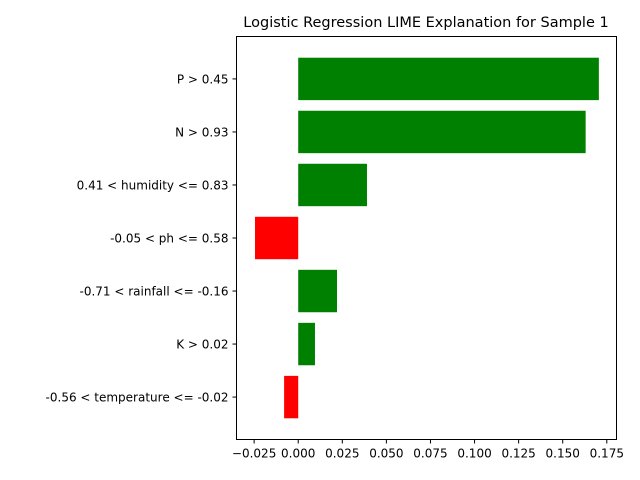 This screenshot has width=640, height=480. I want to click on x-tick-label: 0.125, so click(518, 454).